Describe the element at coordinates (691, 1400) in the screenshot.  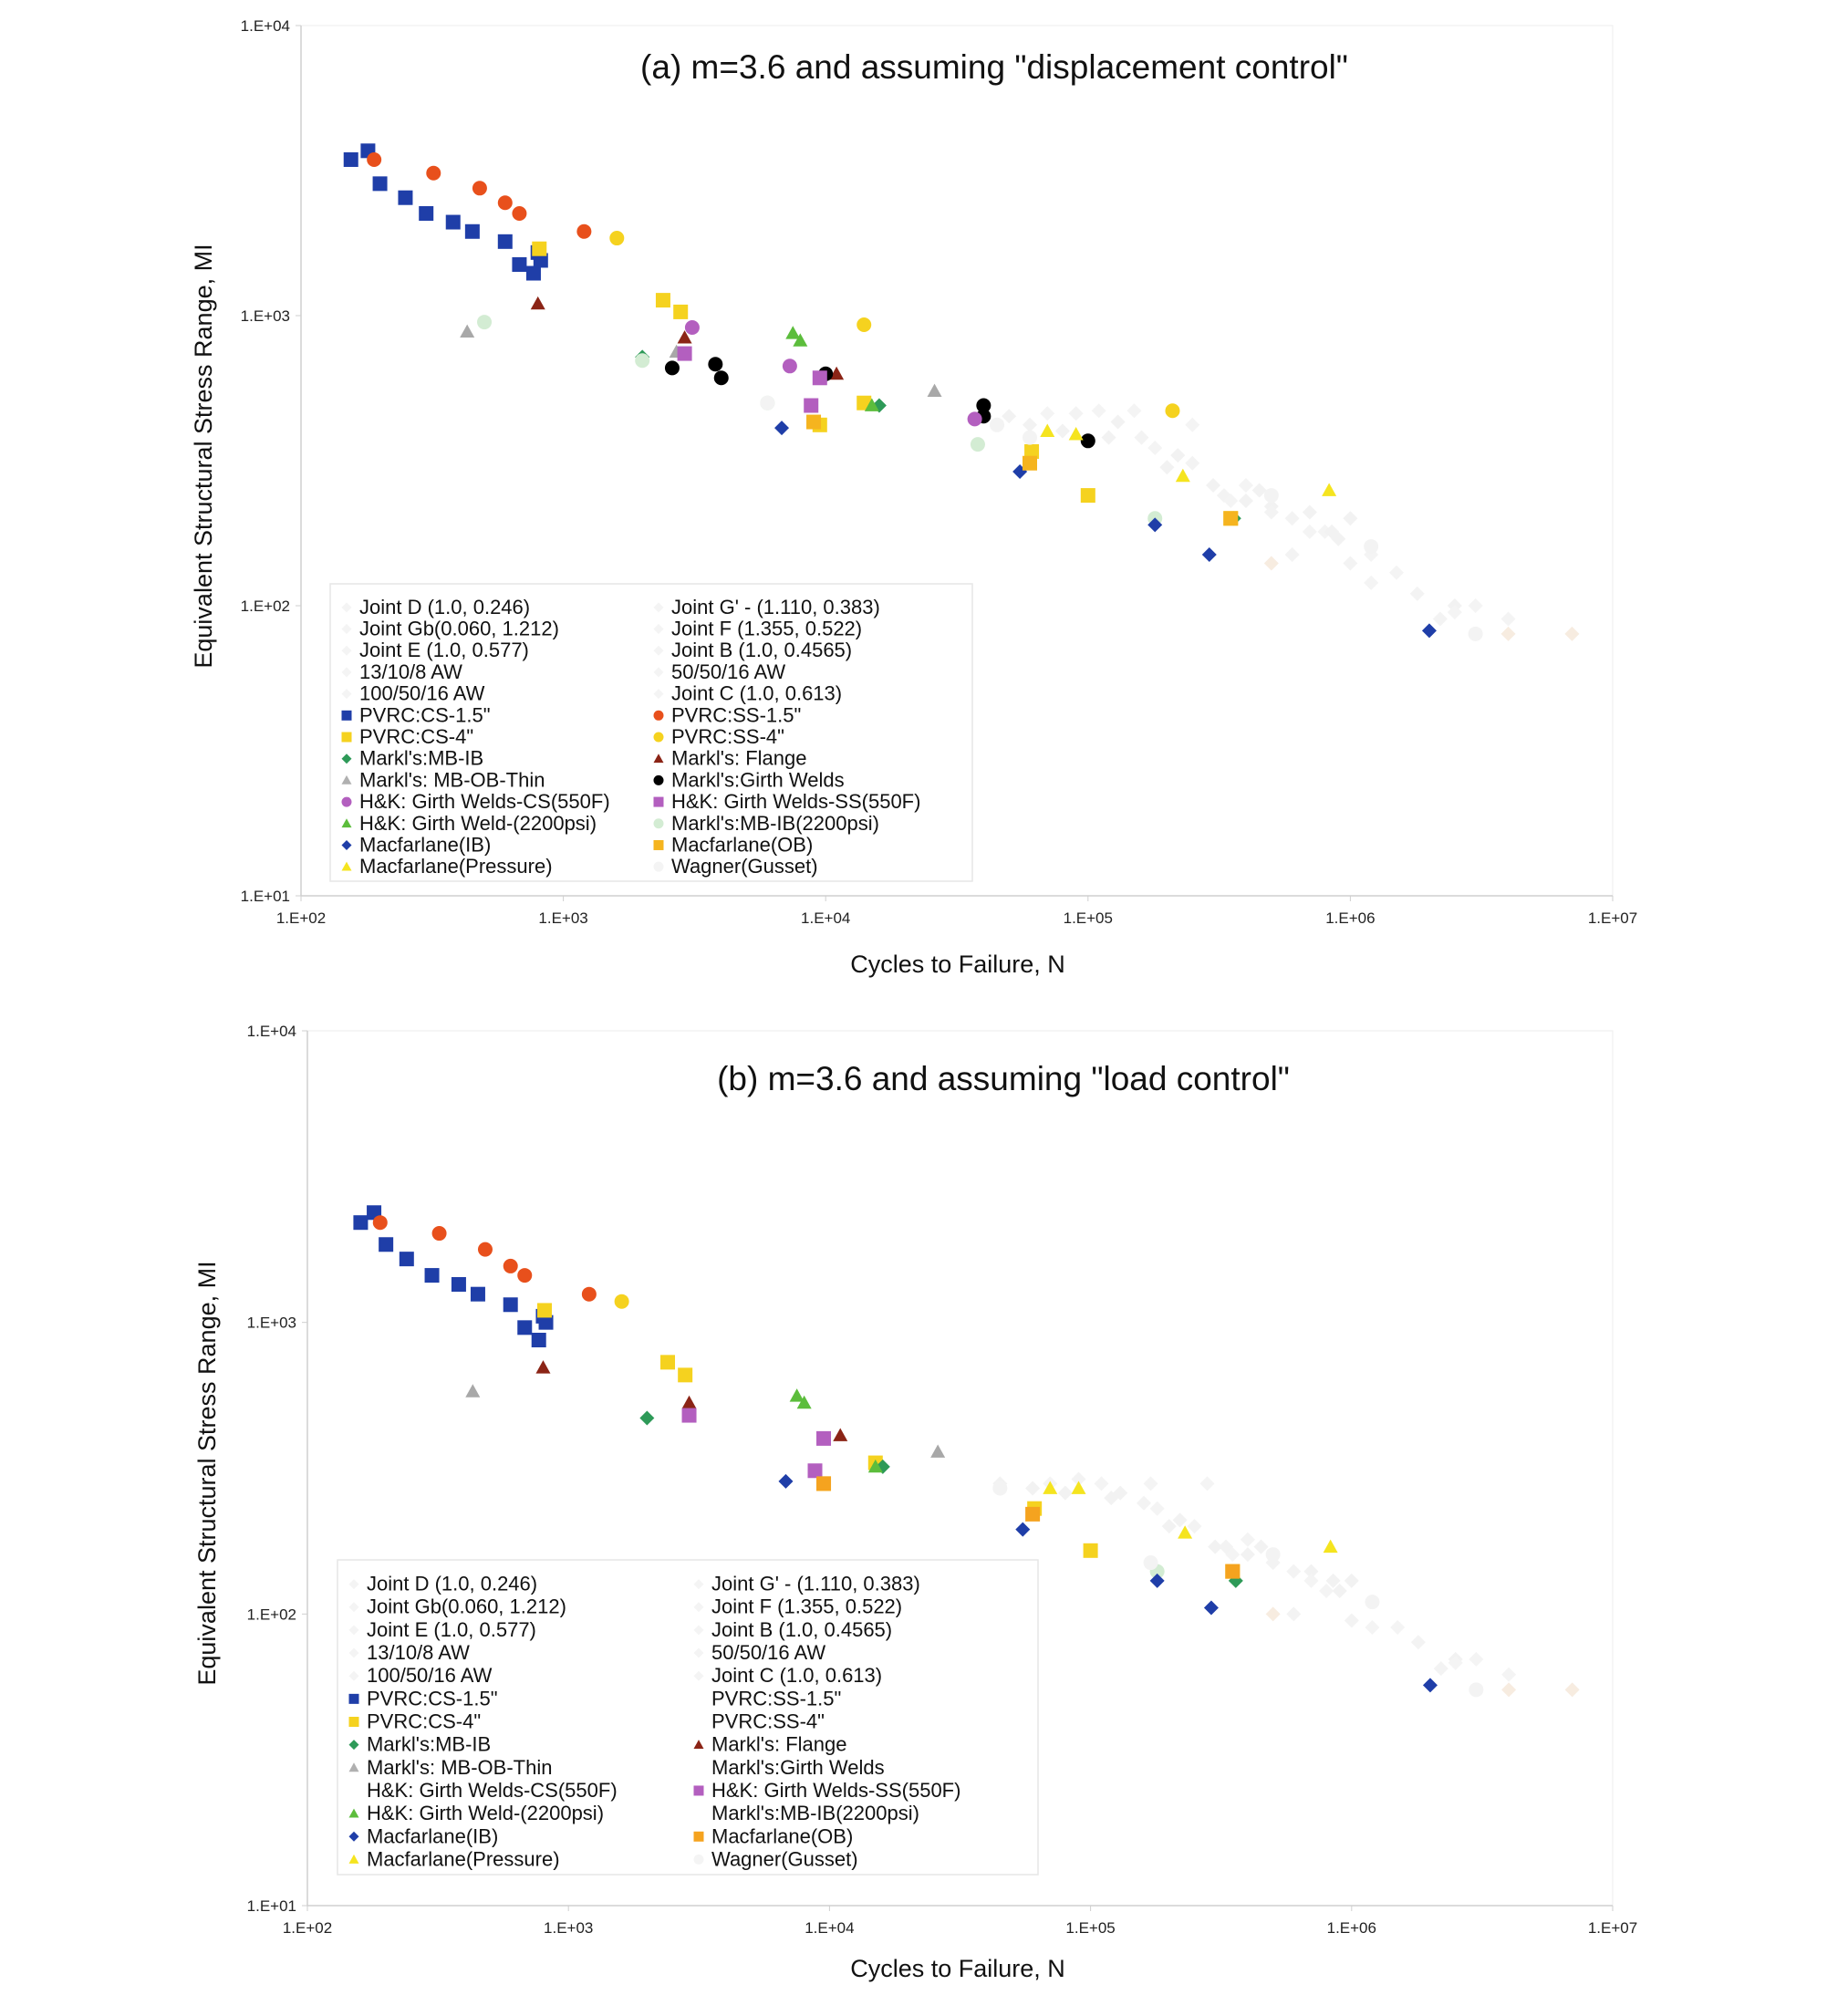
I see `series-markl-s-flange` at that location.